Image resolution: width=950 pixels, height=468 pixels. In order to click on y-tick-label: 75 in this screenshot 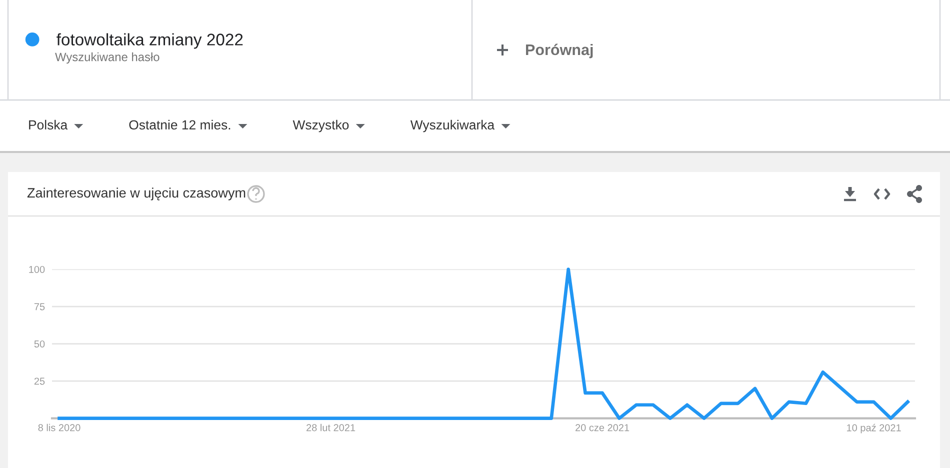, I will do `click(39, 306)`.